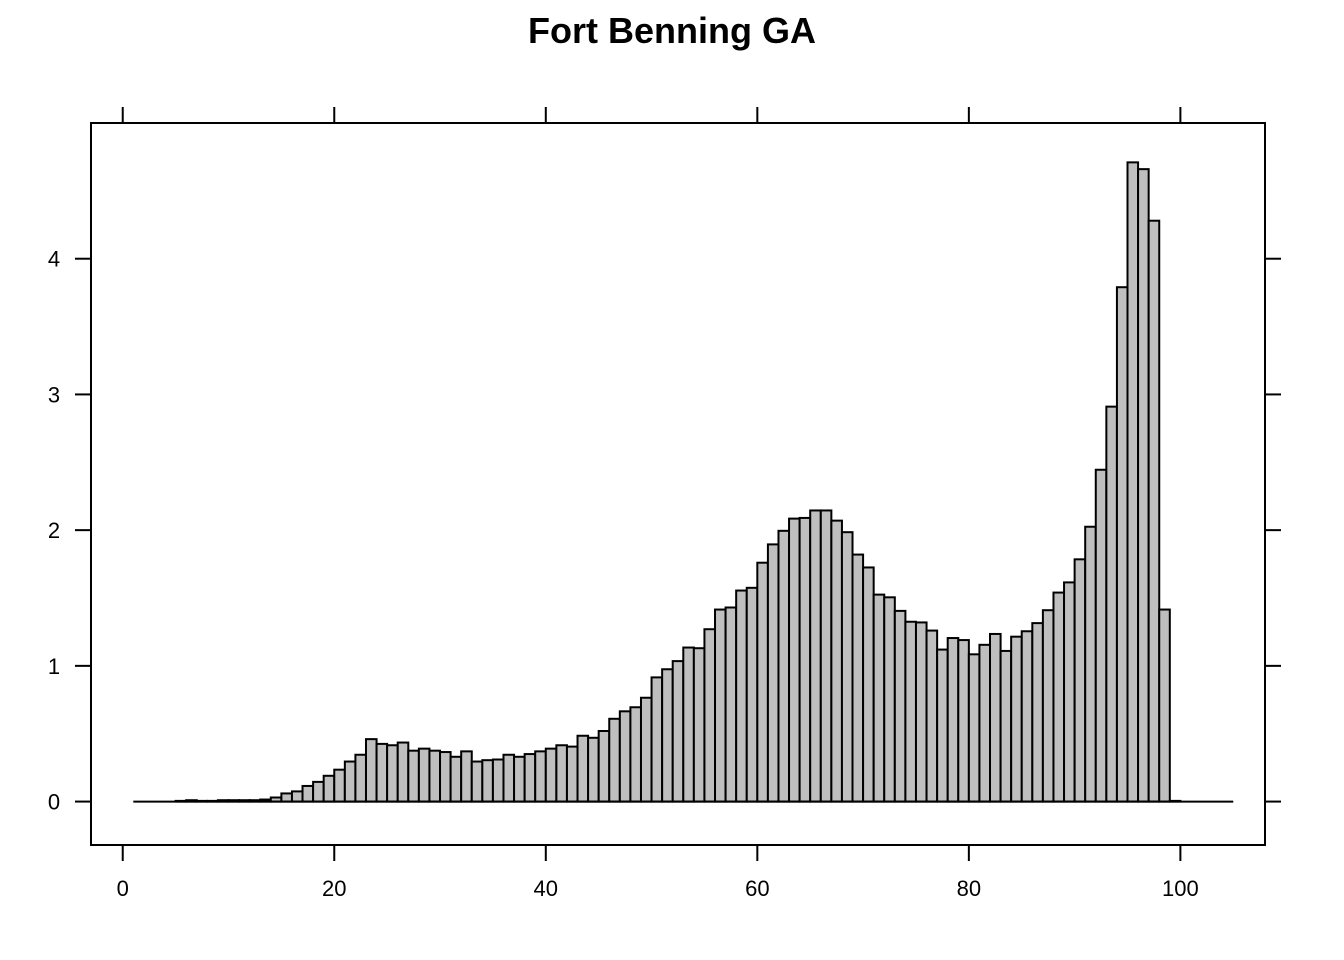  I want to click on y-tick-label: 3, so click(54, 394).